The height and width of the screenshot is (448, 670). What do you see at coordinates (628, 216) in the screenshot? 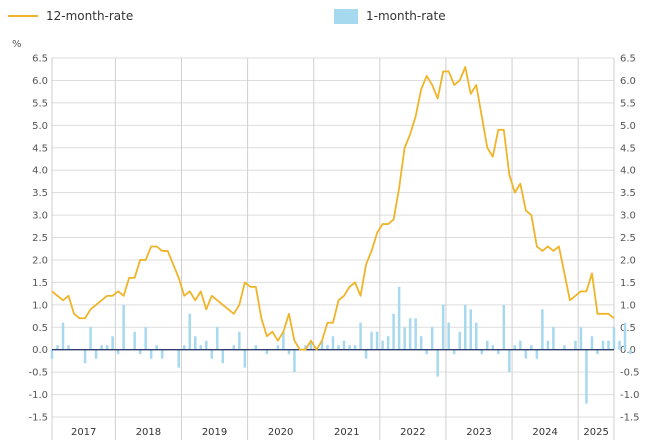
I see `y-tick-label-right: 3.0` at bounding box center [628, 216].